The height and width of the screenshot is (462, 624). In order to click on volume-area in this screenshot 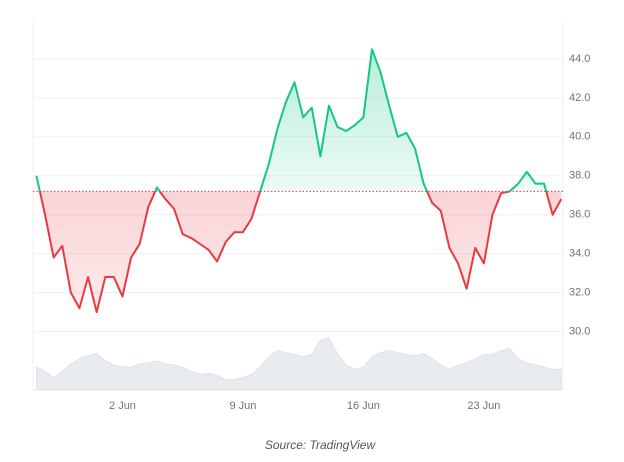, I will do `click(298, 364)`.